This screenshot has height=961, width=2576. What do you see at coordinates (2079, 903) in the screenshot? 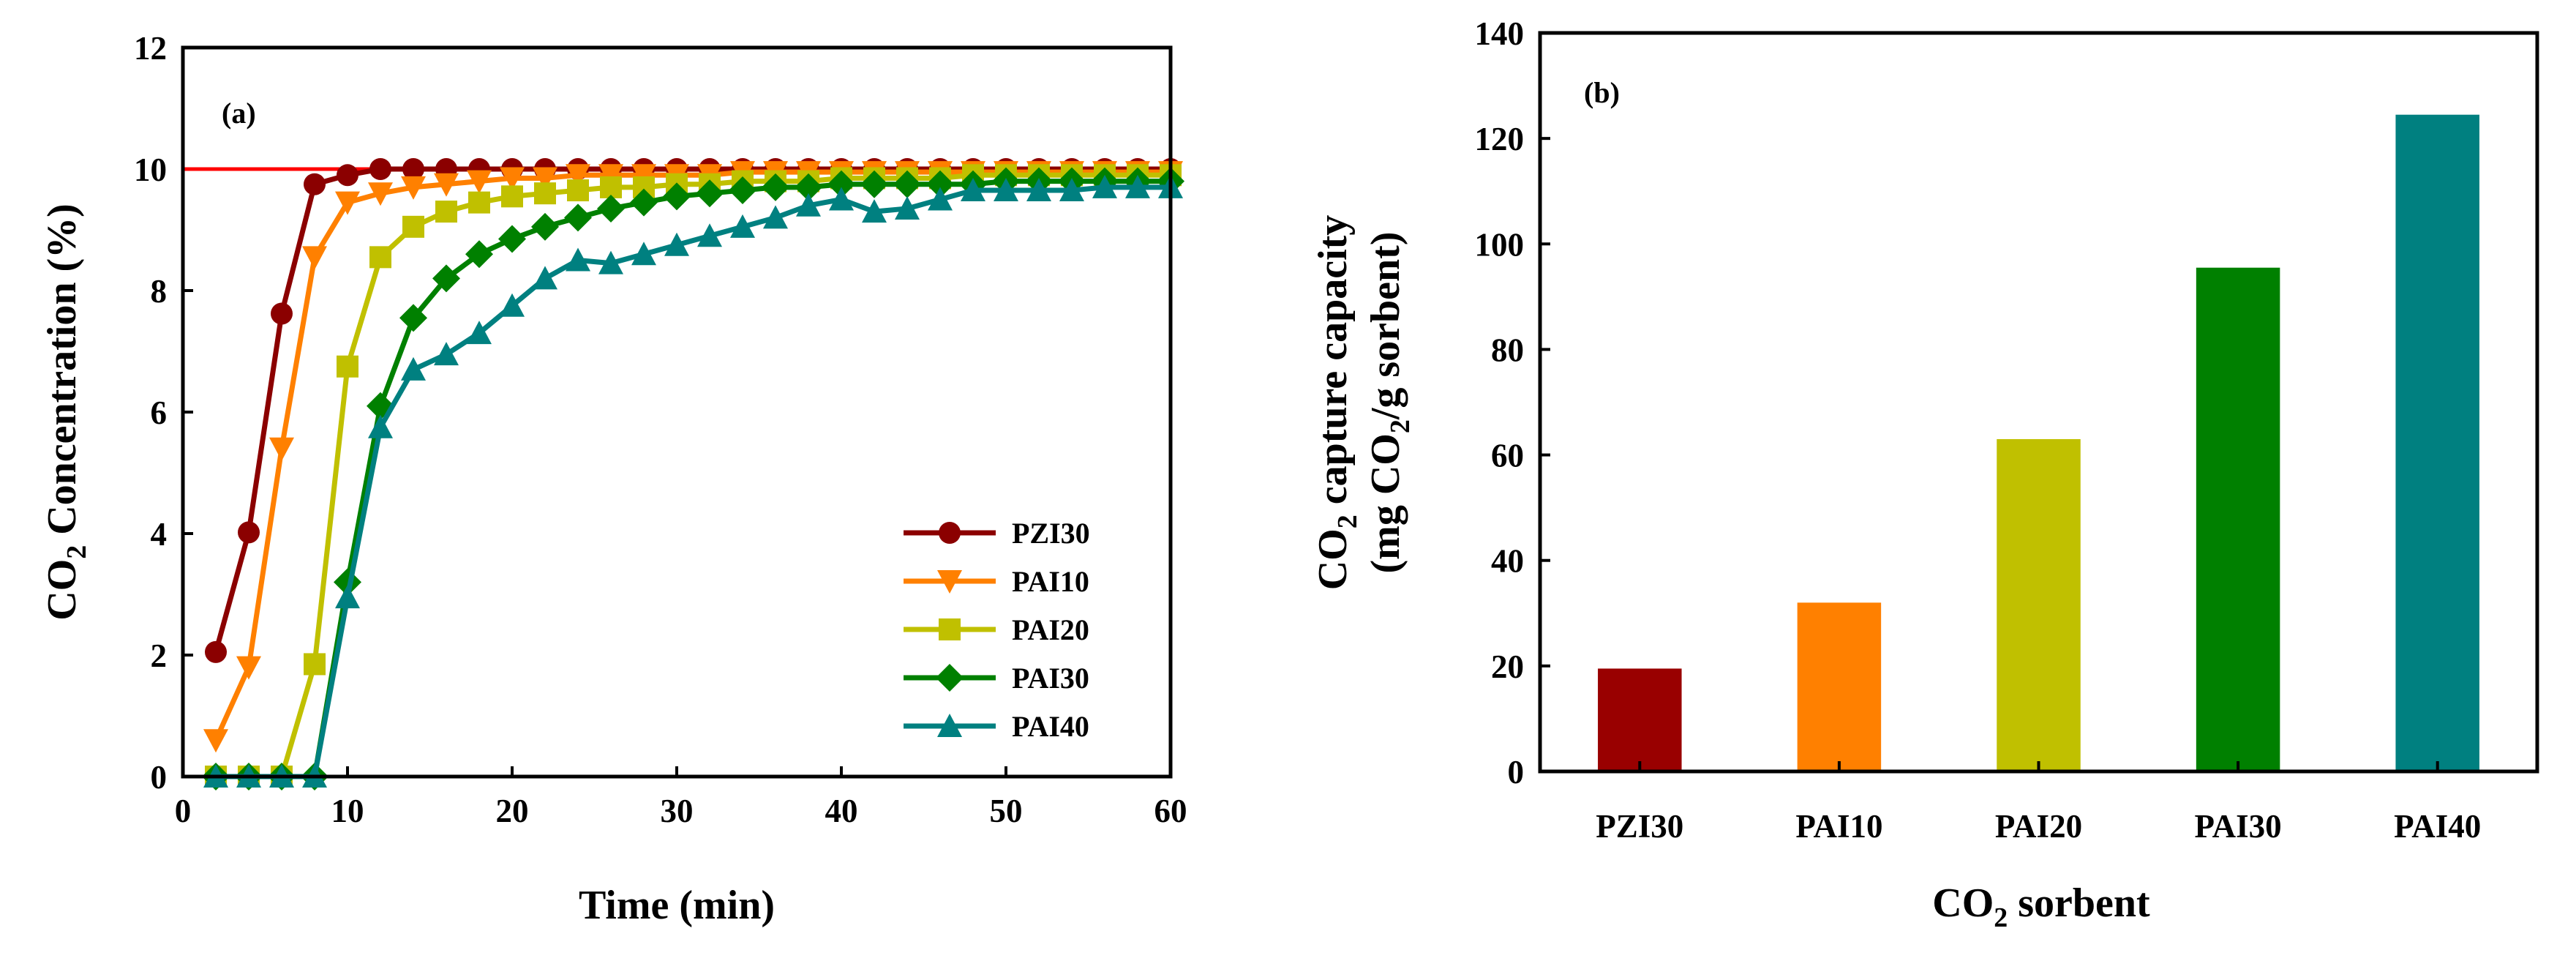
I see `x-axis-label-post: sorbent` at bounding box center [2079, 903].